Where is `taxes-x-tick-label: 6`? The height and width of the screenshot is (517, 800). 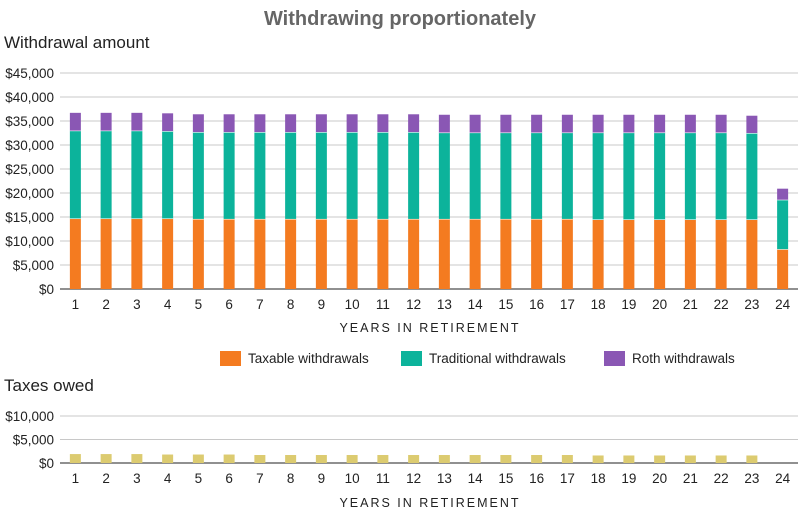 taxes-x-tick-label: 6 is located at coordinates (229, 478).